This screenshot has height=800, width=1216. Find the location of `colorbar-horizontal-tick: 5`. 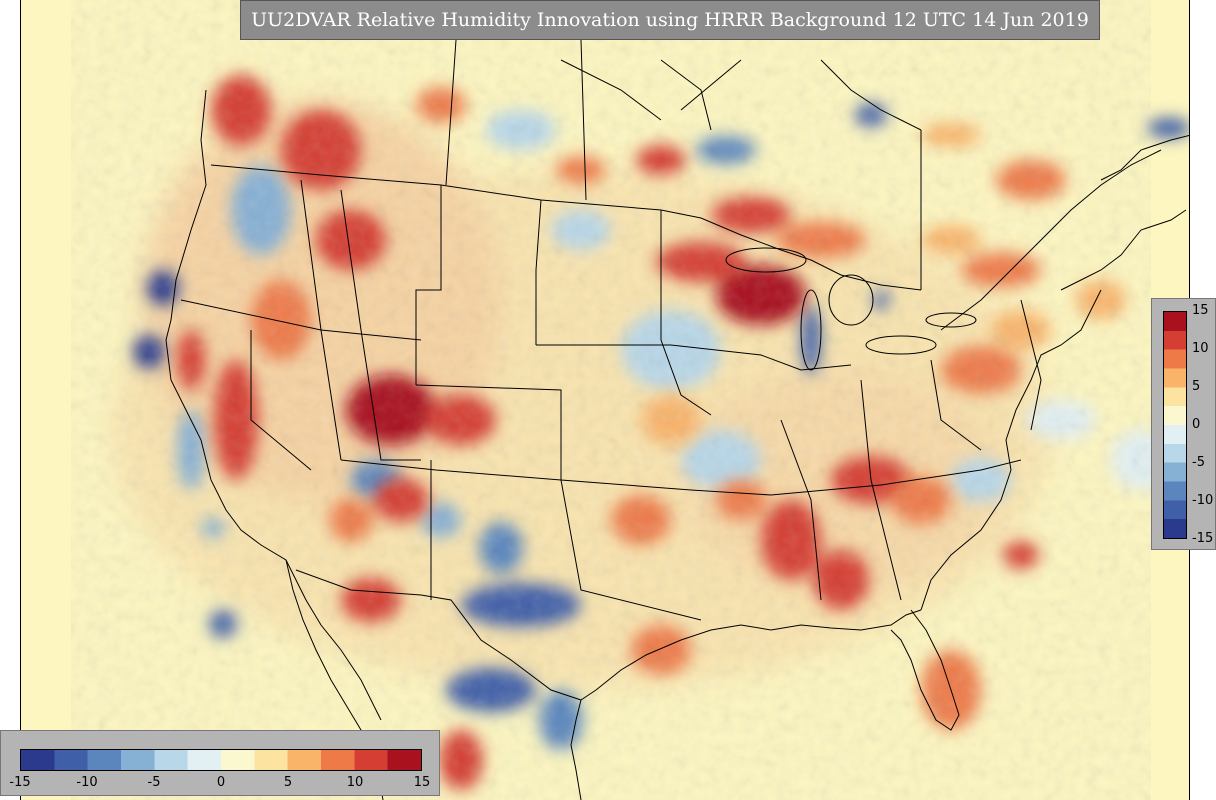

colorbar-horizontal-tick: 5 is located at coordinates (288, 782).